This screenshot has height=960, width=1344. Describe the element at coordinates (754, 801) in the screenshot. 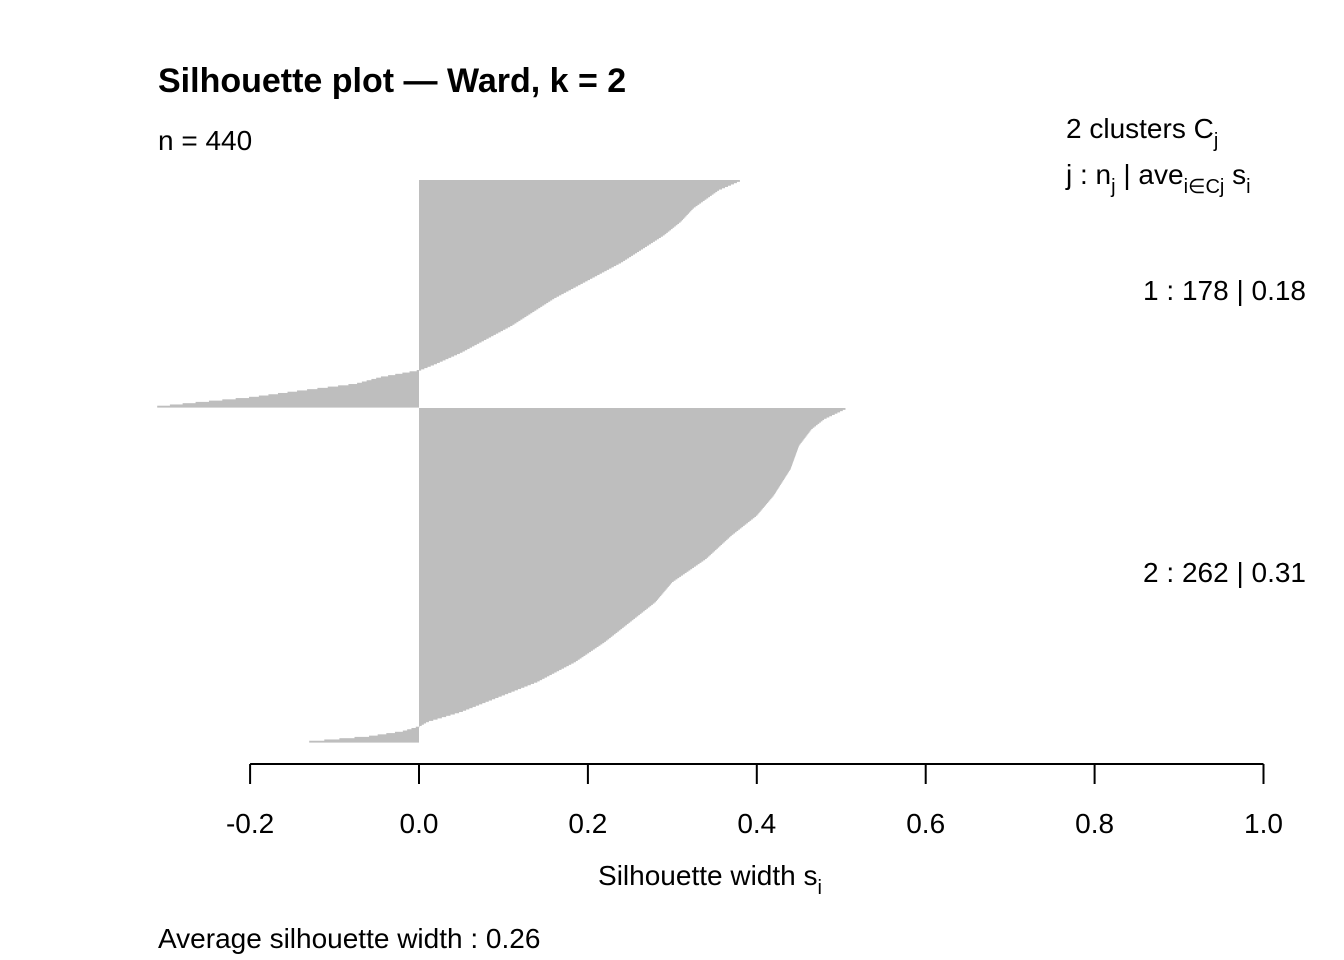

I see `x-axis: -0.2 0.0 0.2 0.4 0.6 0.8 1.0` at that location.